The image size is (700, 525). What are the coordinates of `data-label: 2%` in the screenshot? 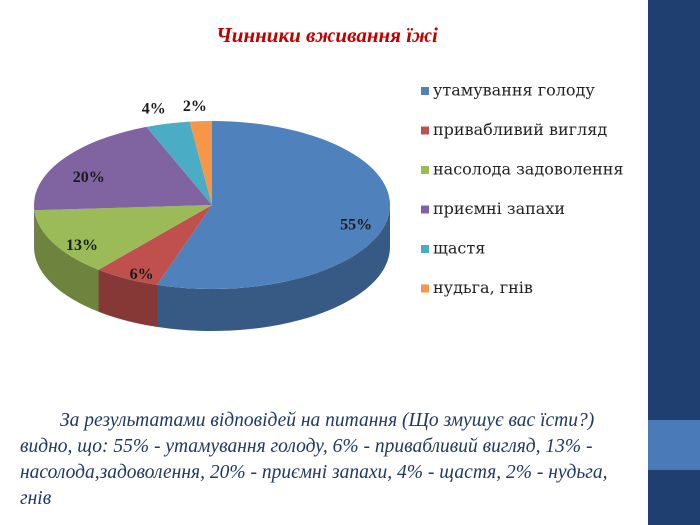 It's located at (195, 106).